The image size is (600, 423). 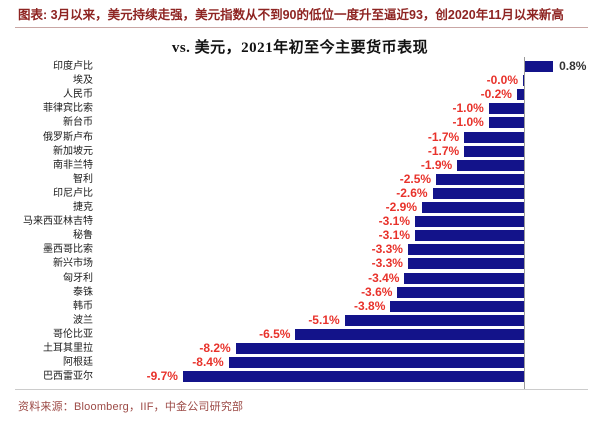 I want to click on category-label: 韩币, so click(x=83, y=306).